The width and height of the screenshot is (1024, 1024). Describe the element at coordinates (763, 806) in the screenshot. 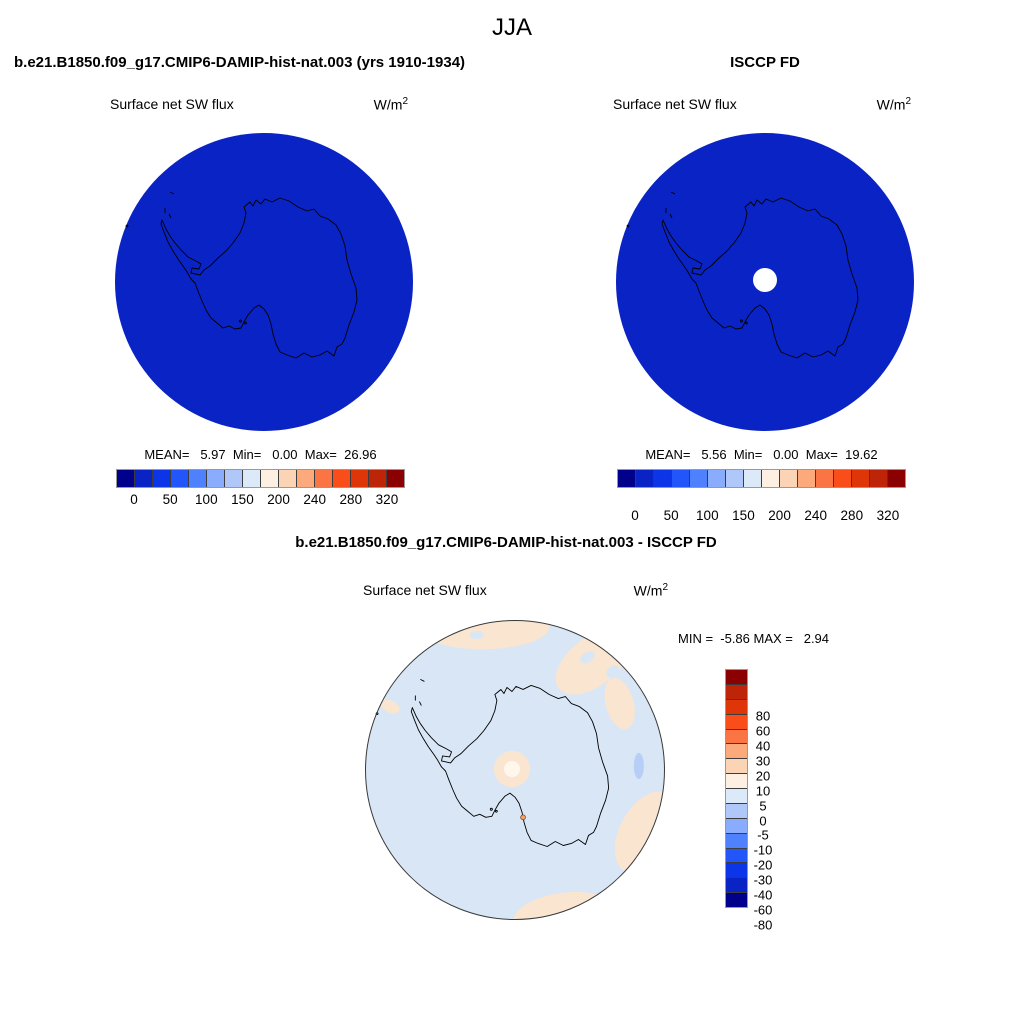

I see `colorbar-tick-label: 5` at that location.